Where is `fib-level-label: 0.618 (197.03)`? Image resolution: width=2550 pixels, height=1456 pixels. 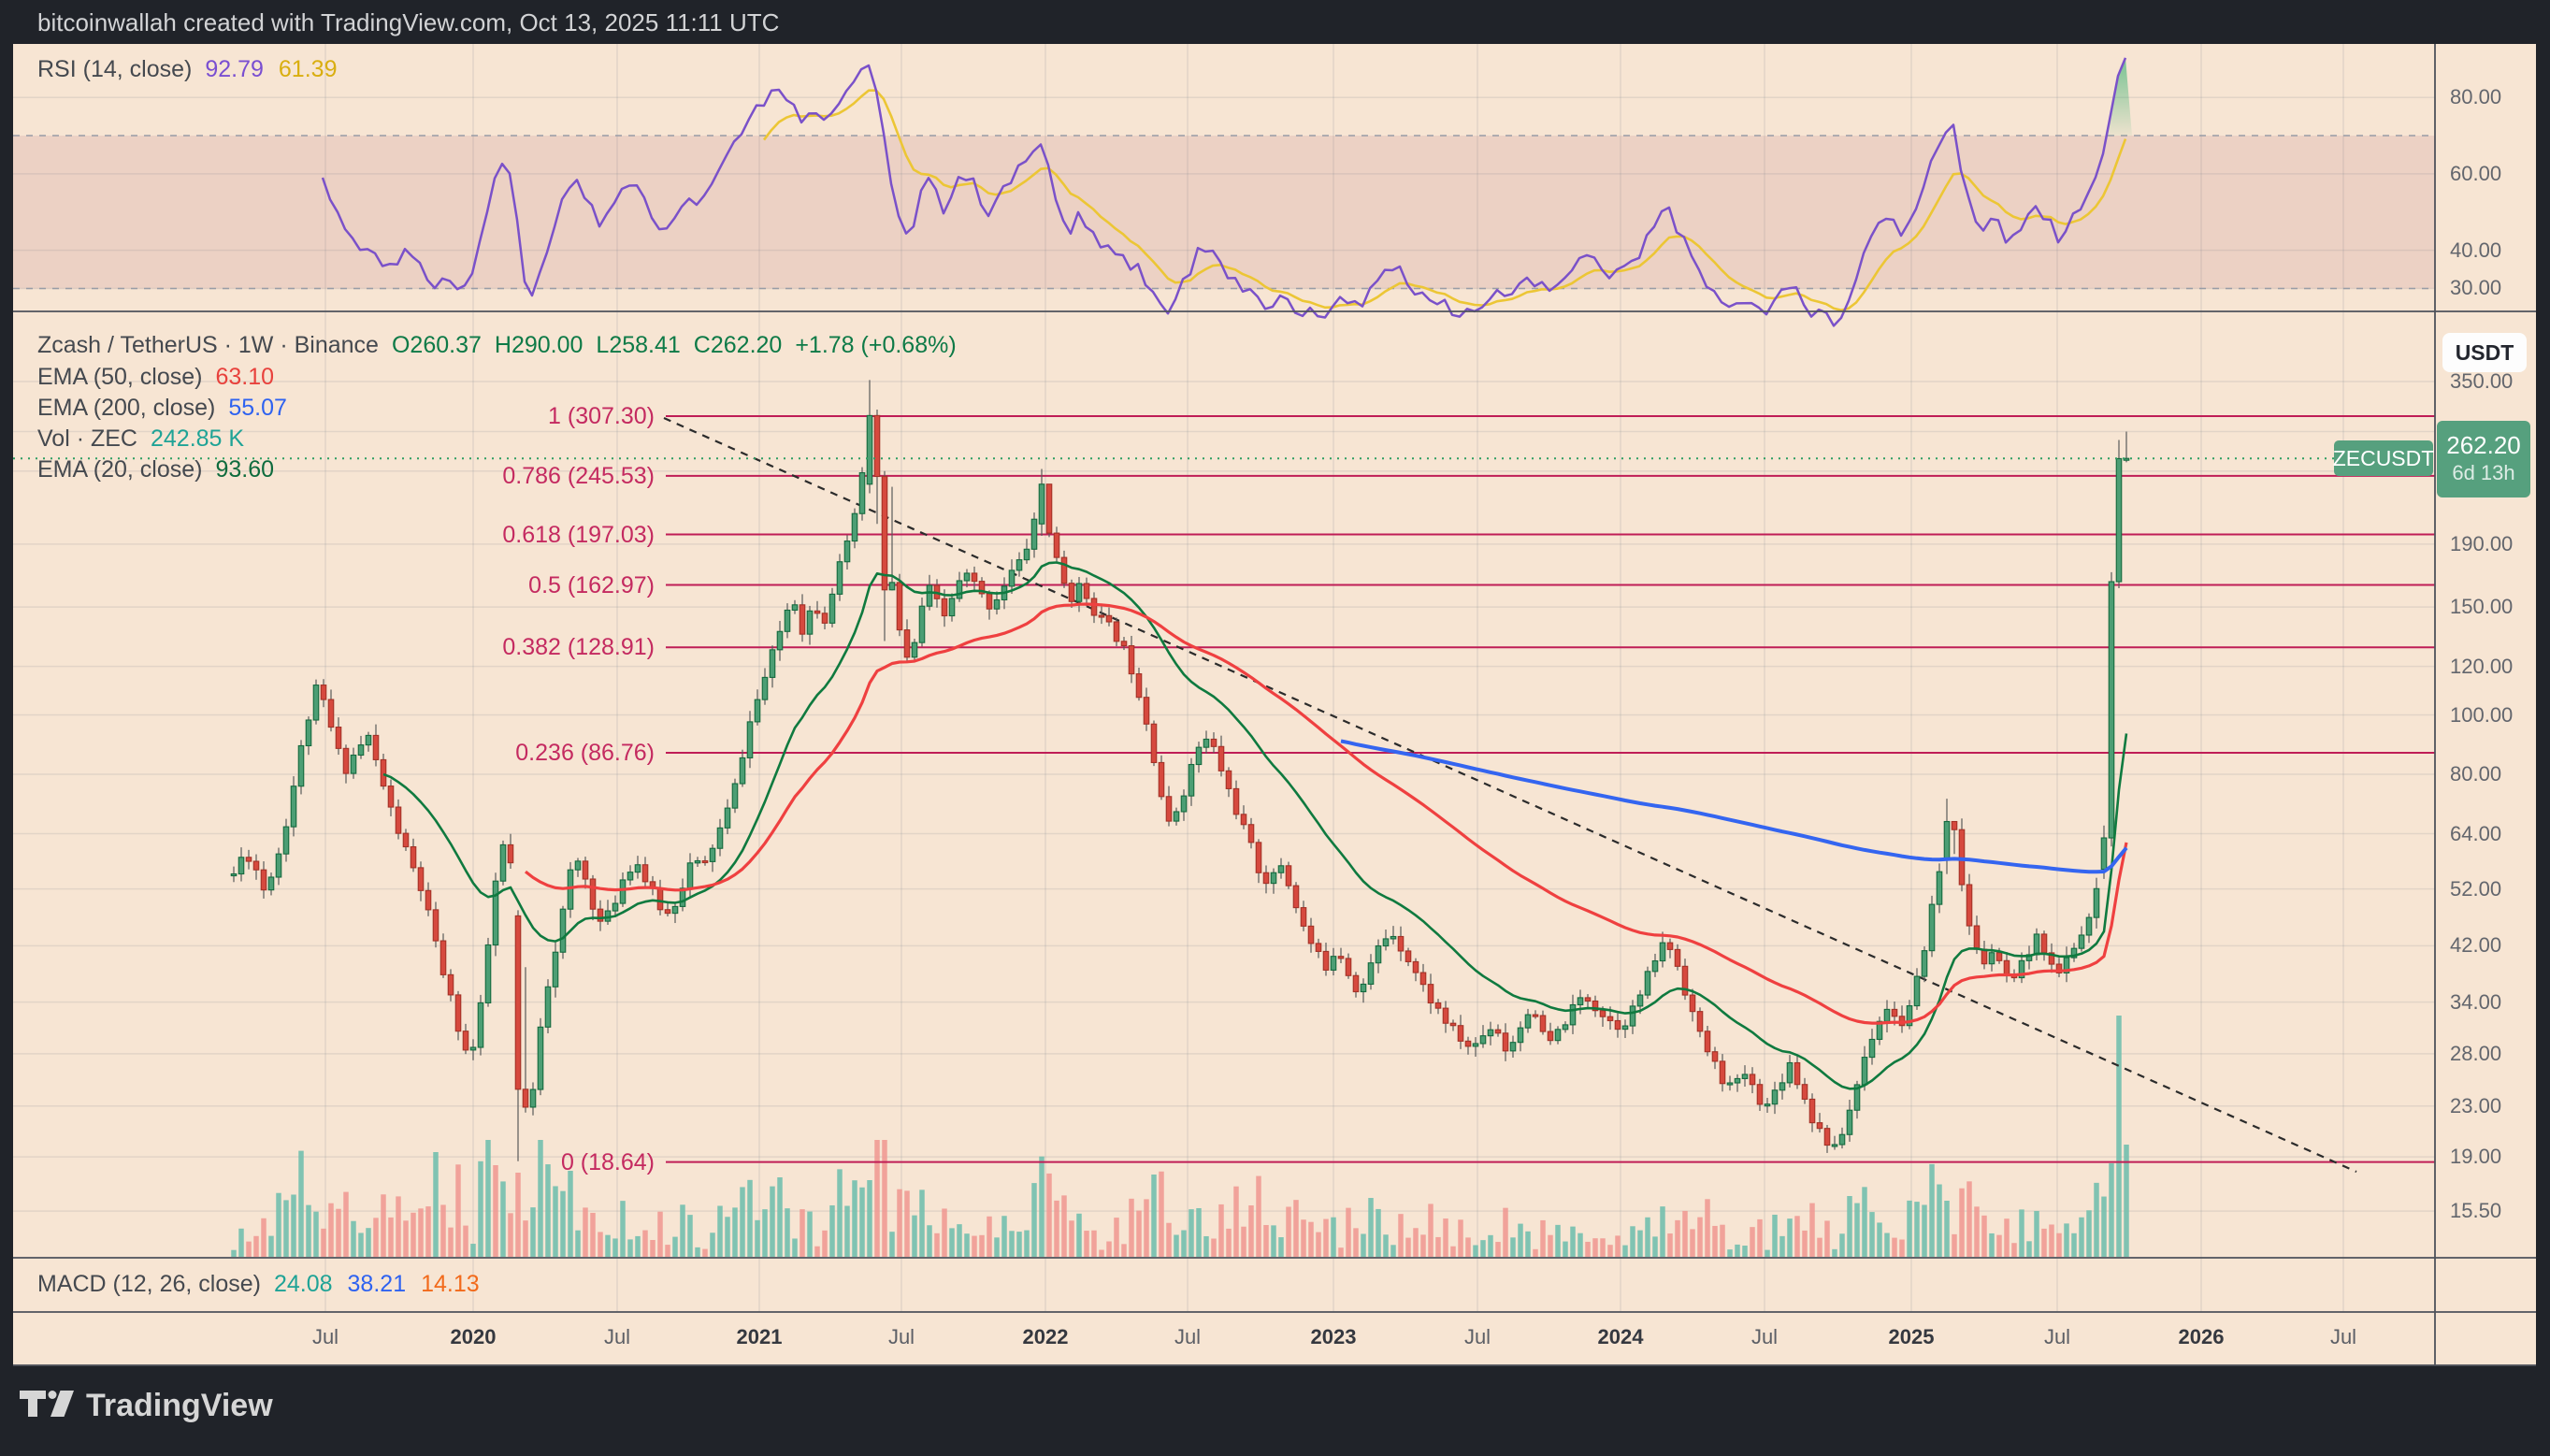
fib-level-label: 0.618 (197.03) is located at coordinates (578, 534).